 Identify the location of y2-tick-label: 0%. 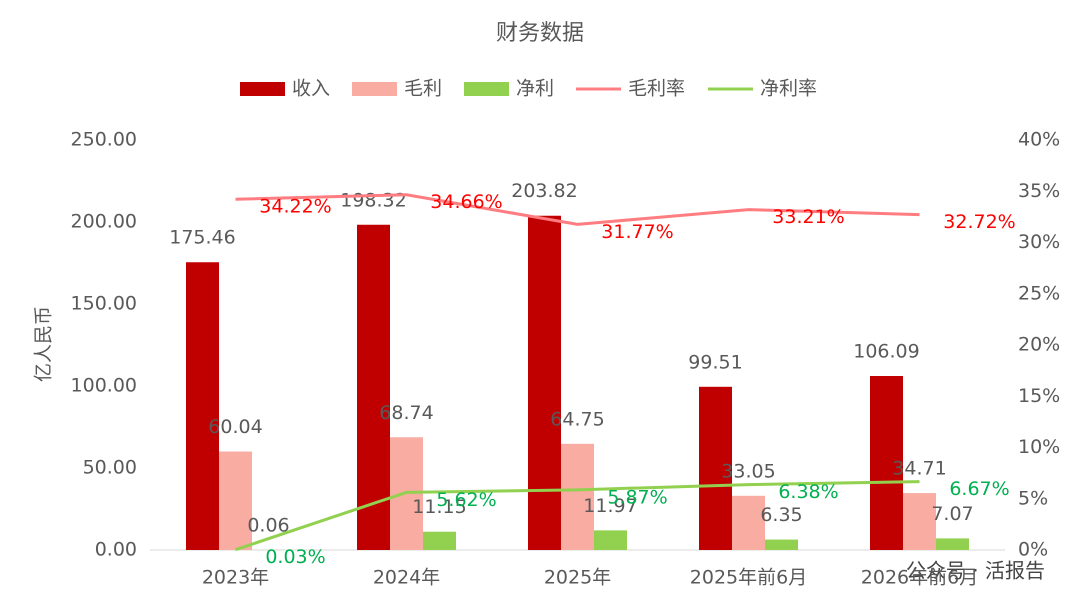
(1033, 550).